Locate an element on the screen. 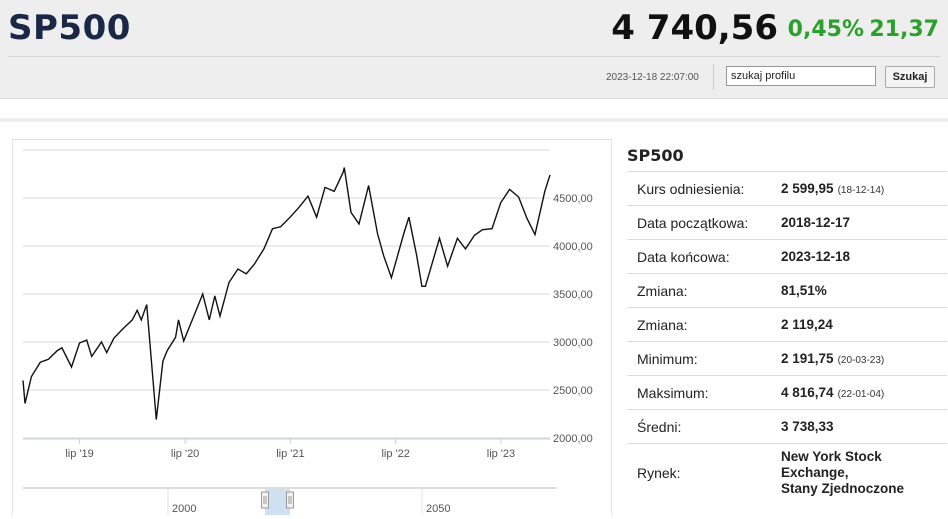 The width and height of the screenshot is (948, 519). x-tick-label: lip '20 is located at coordinates (185, 454).